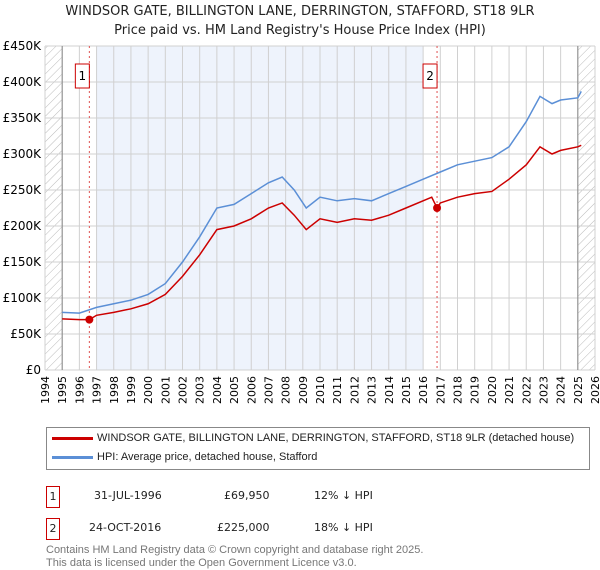 The width and height of the screenshot is (600, 570). I want to click on sale-price: £69,950, so click(247, 495).